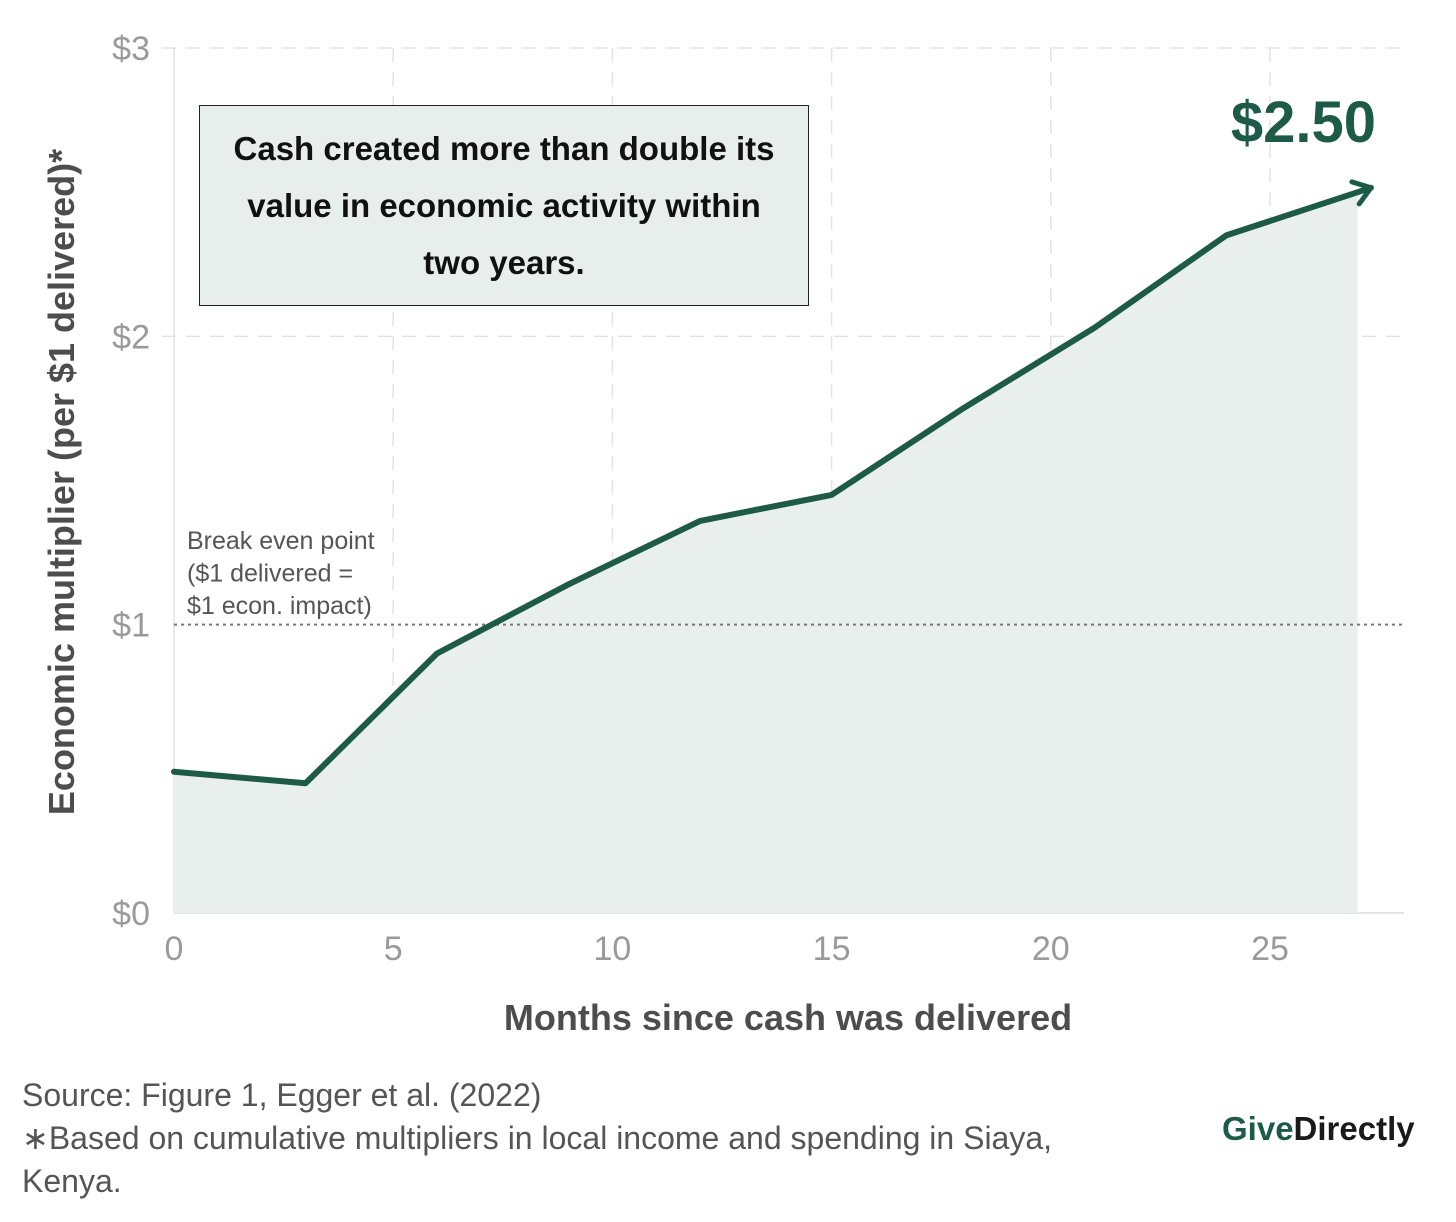 This screenshot has height=1222, width=1456. Describe the element at coordinates (1361, 193) in the screenshot. I see `arrow-head` at that location.